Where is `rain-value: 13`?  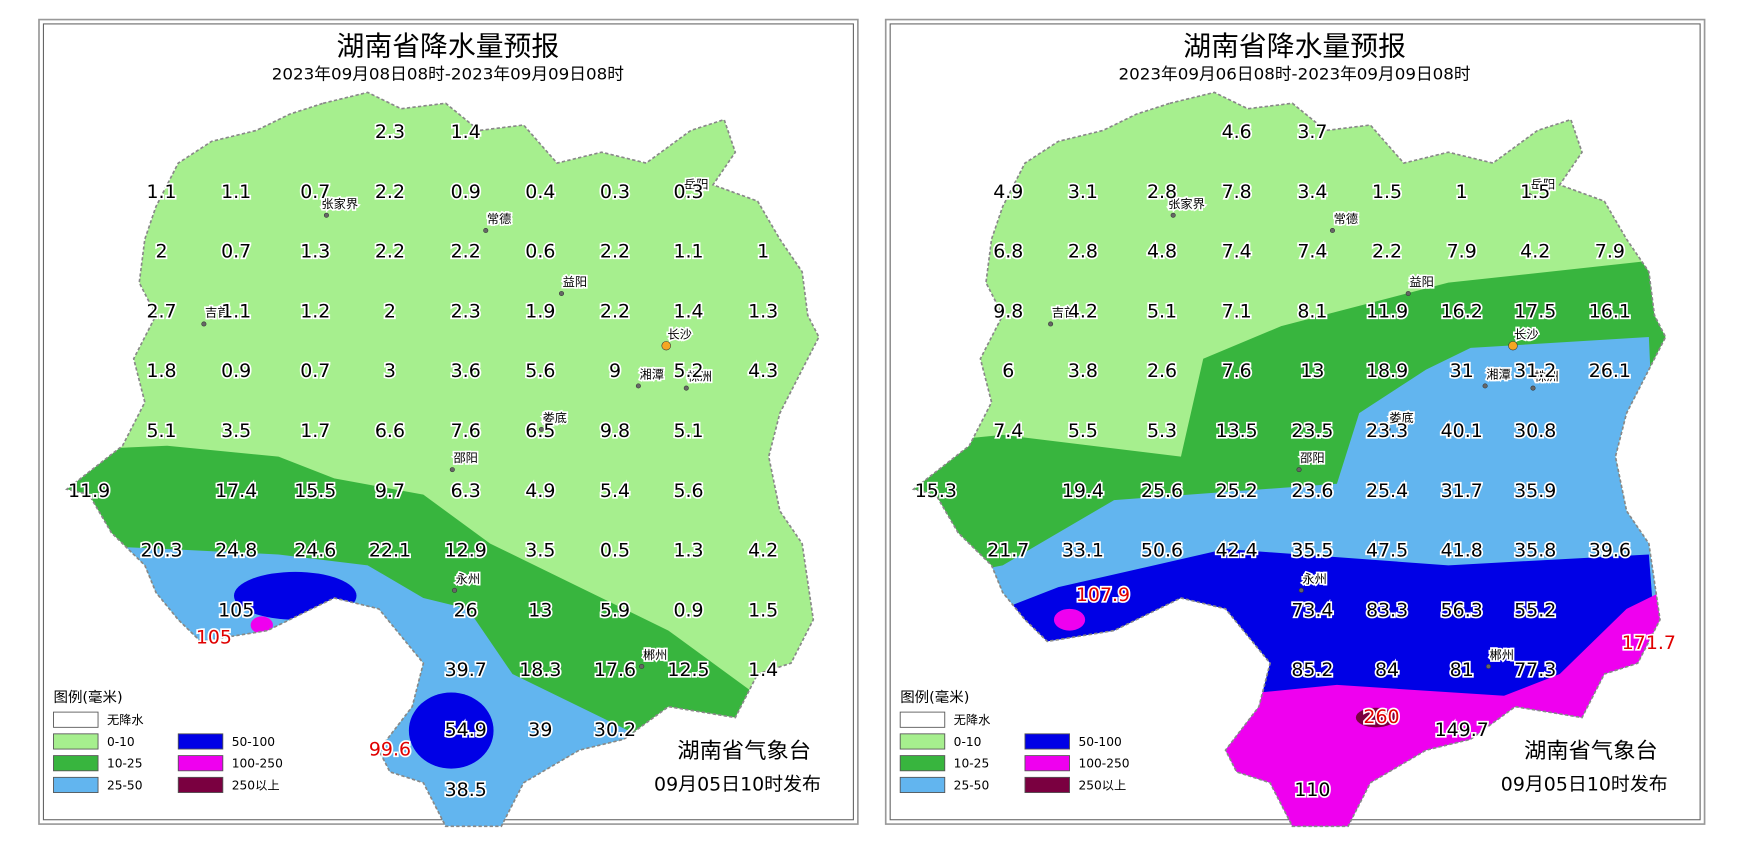 rain-value: 13 is located at coordinates (540, 611).